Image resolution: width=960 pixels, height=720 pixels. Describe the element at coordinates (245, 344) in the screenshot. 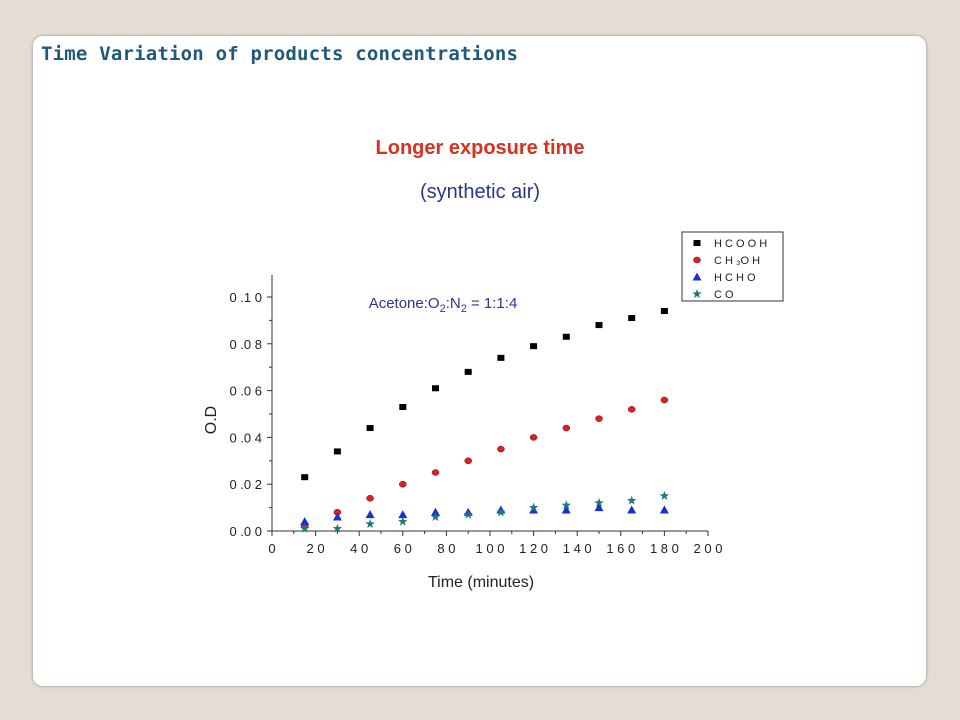

I see `y-tick-label: 0 .0 8` at that location.